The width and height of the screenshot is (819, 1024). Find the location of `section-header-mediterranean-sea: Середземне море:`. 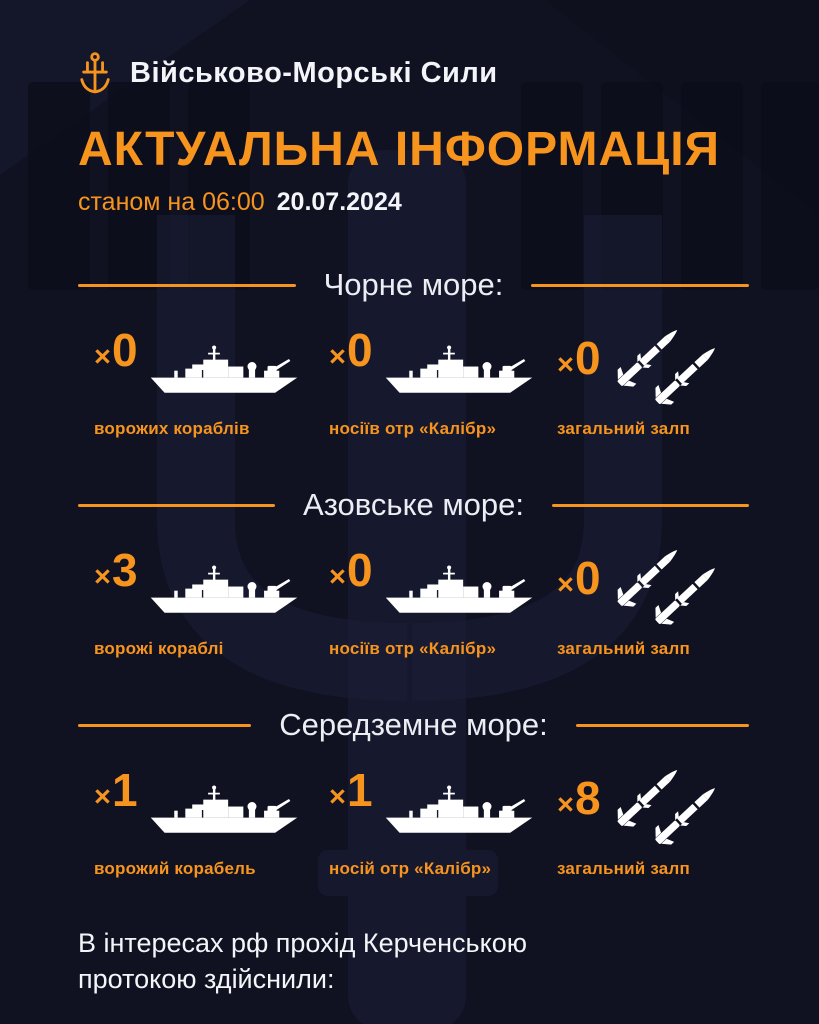

section-header-mediterranean-sea: Середземне море: is located at coordinates (413, 725).